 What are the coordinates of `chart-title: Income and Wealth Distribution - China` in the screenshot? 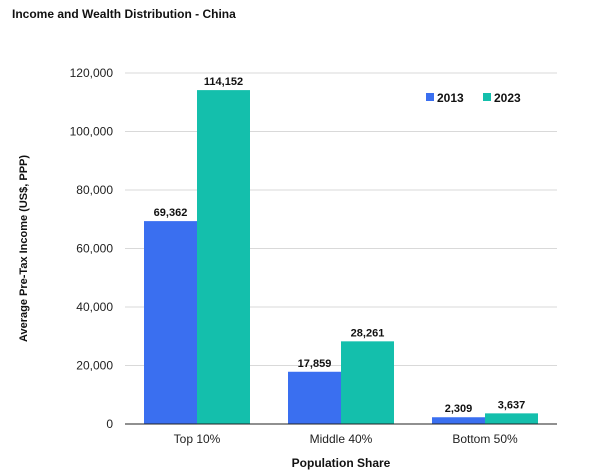 It's located at (124, 14).